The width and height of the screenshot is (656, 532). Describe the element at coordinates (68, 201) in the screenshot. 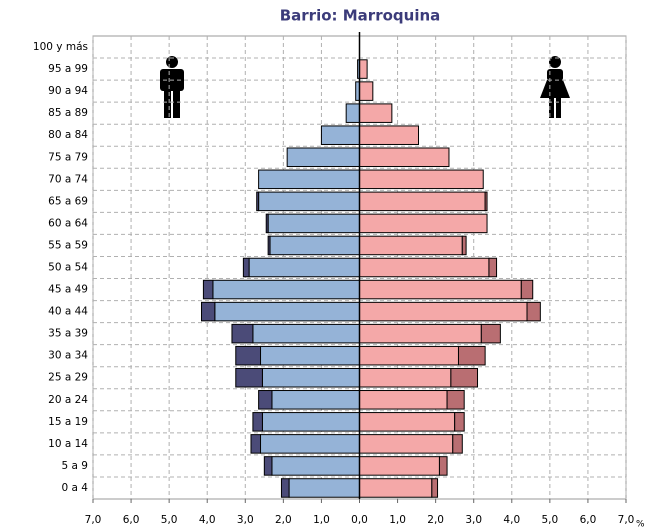

I see `y-tick-label: 65 a 69` at that location.